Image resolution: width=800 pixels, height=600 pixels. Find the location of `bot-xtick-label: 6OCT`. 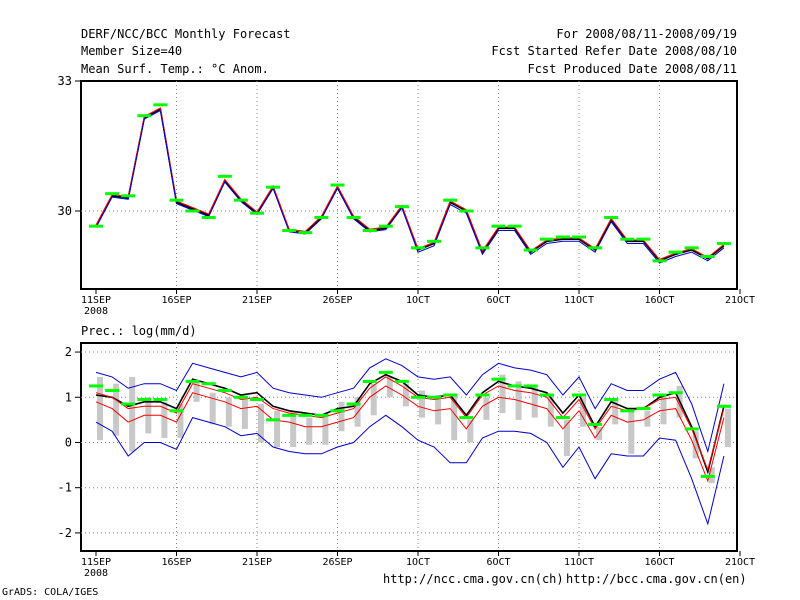

bot-xtick-label: 6OCT is located at coordinates (498, 562).